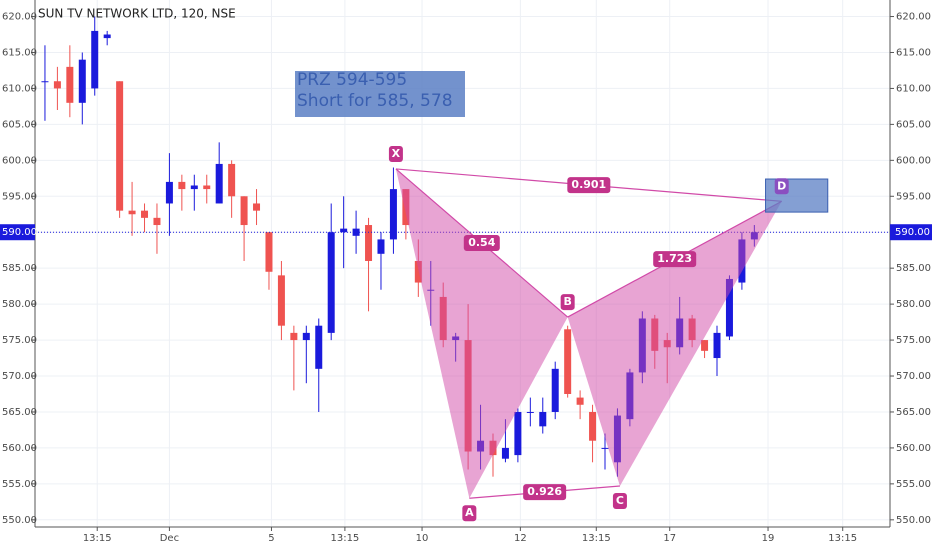  What do you see at coordinates (169, 538) in the screenshot?
I see `x-tick-label: Dec` at bounding box center [169, 538].